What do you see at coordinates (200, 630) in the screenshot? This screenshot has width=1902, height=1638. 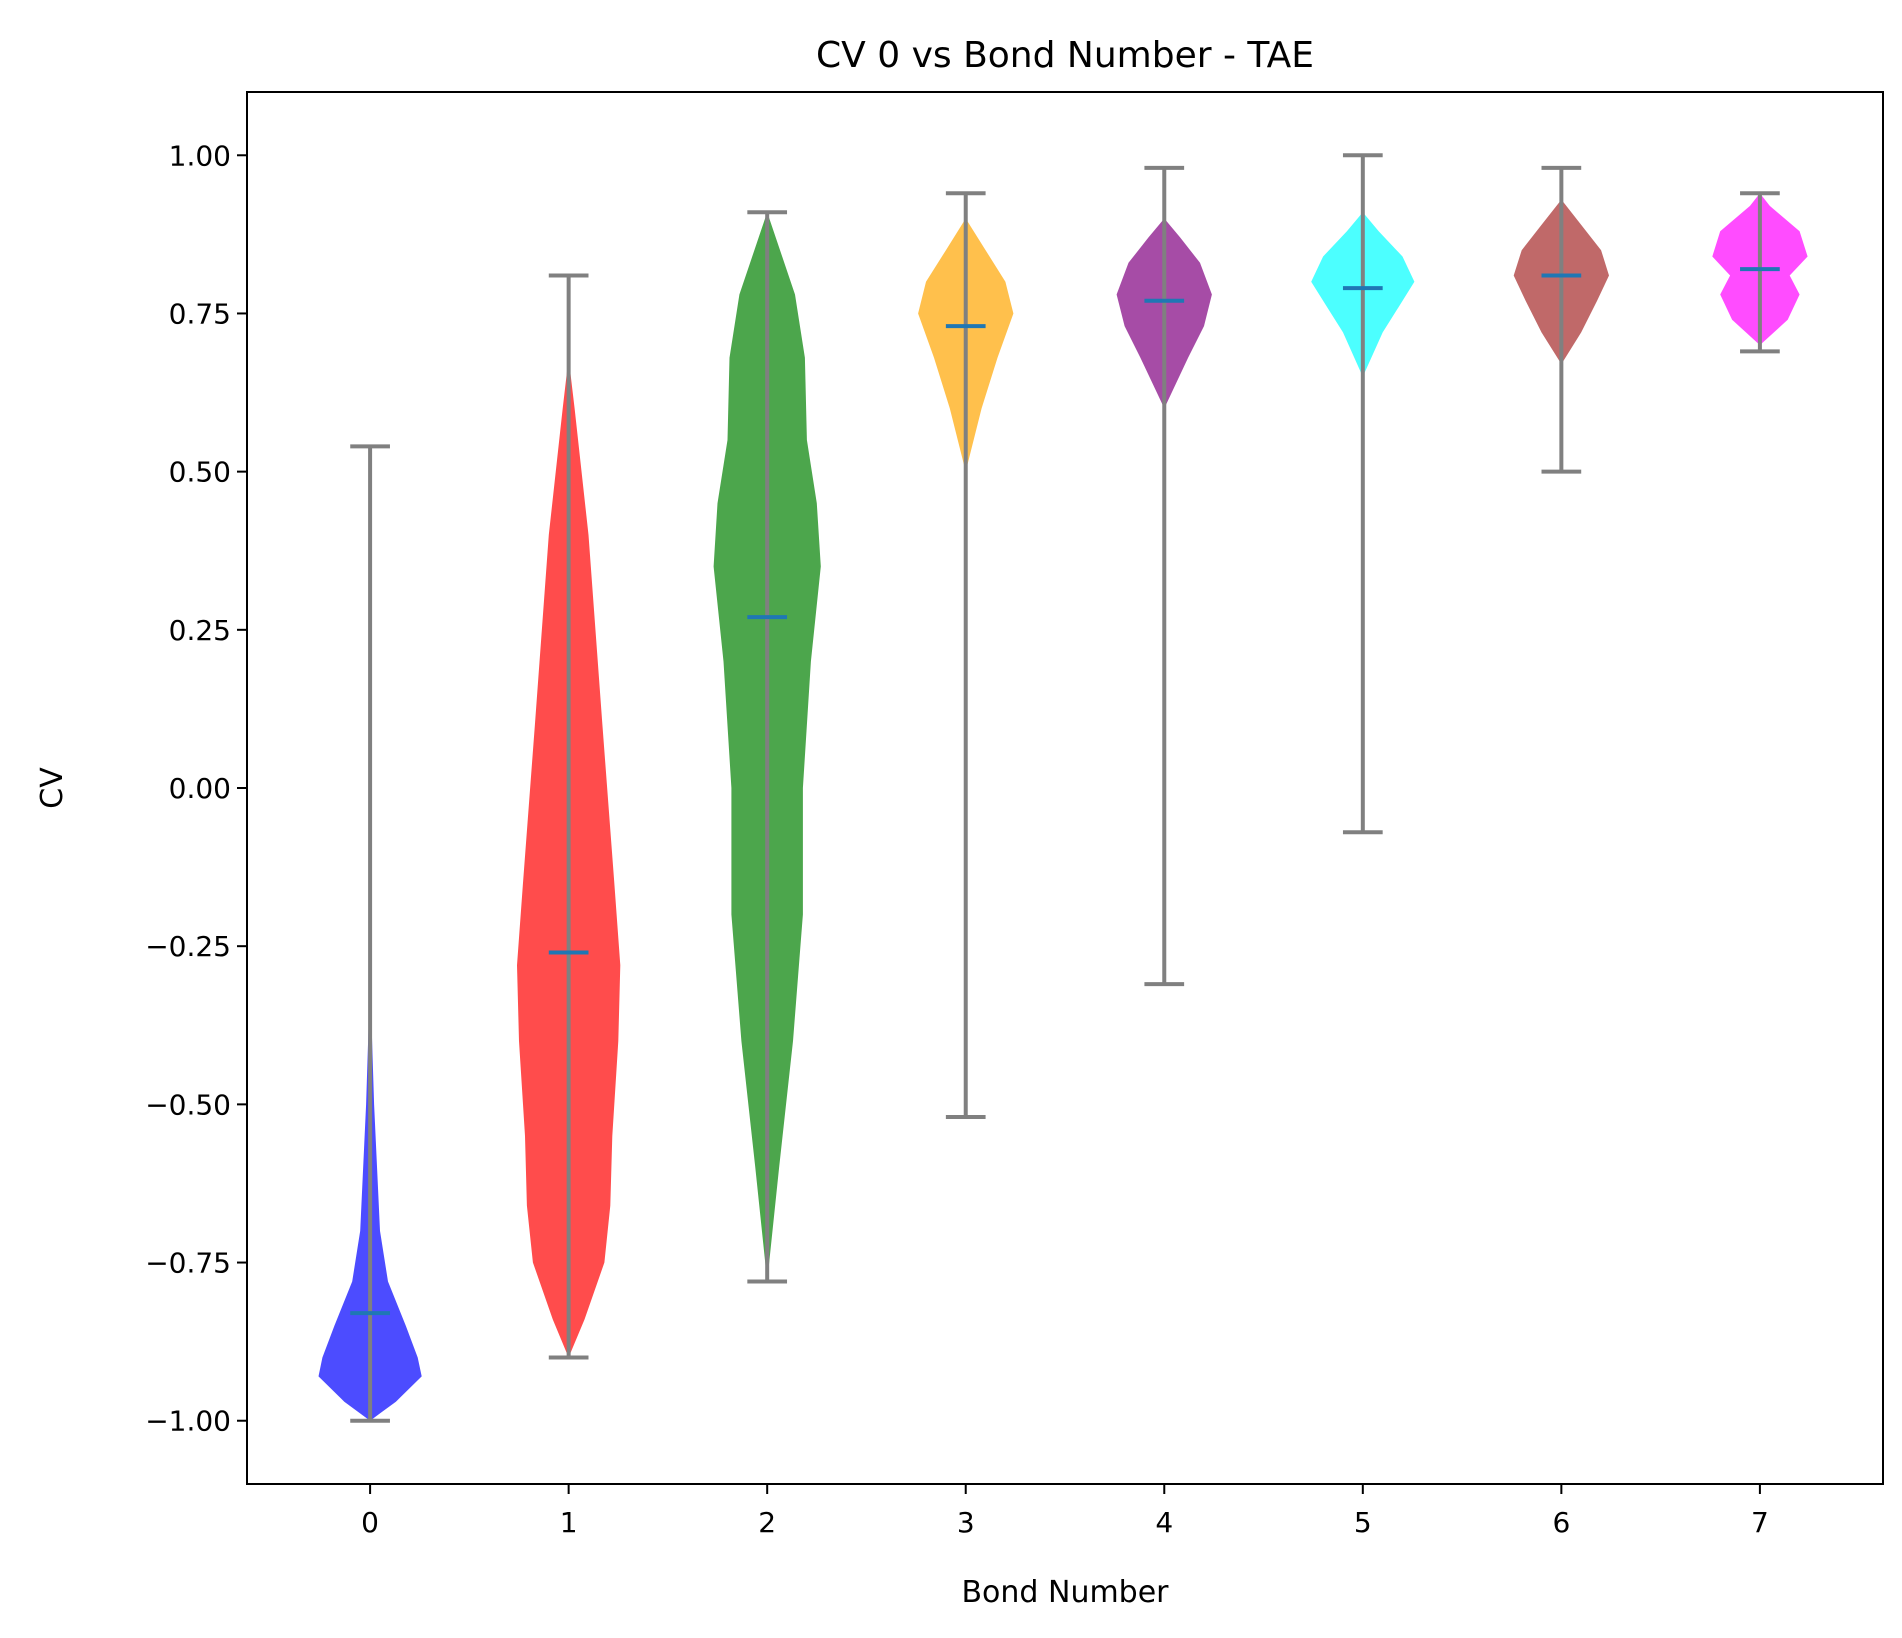 I see `y-tick-label: 0.25` at bounding box center [200, 630].